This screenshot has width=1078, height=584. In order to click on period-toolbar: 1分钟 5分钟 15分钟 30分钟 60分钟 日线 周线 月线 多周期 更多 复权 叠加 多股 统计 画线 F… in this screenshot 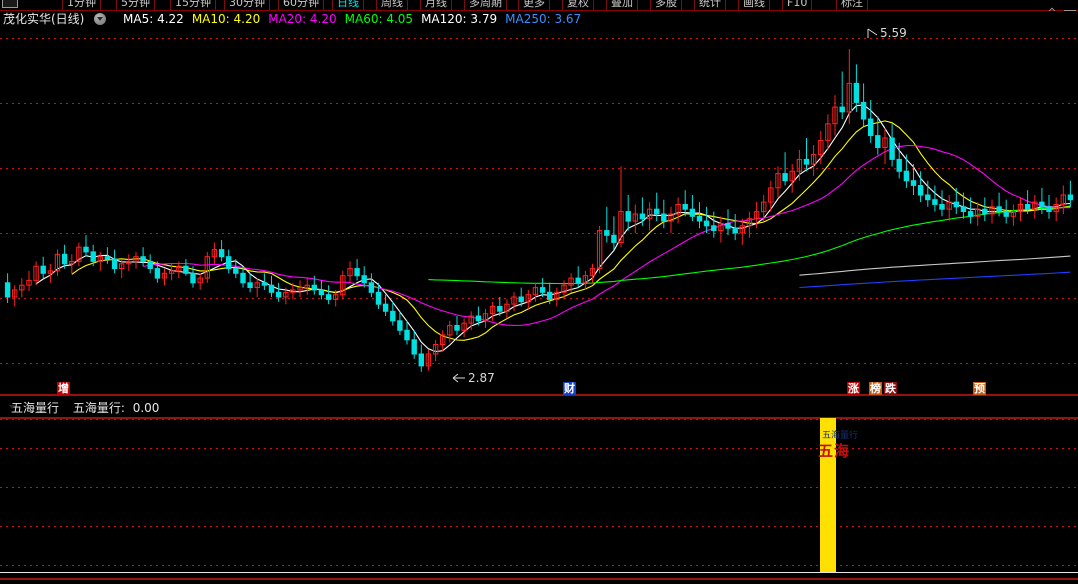, I will do `click(539, 5)`.